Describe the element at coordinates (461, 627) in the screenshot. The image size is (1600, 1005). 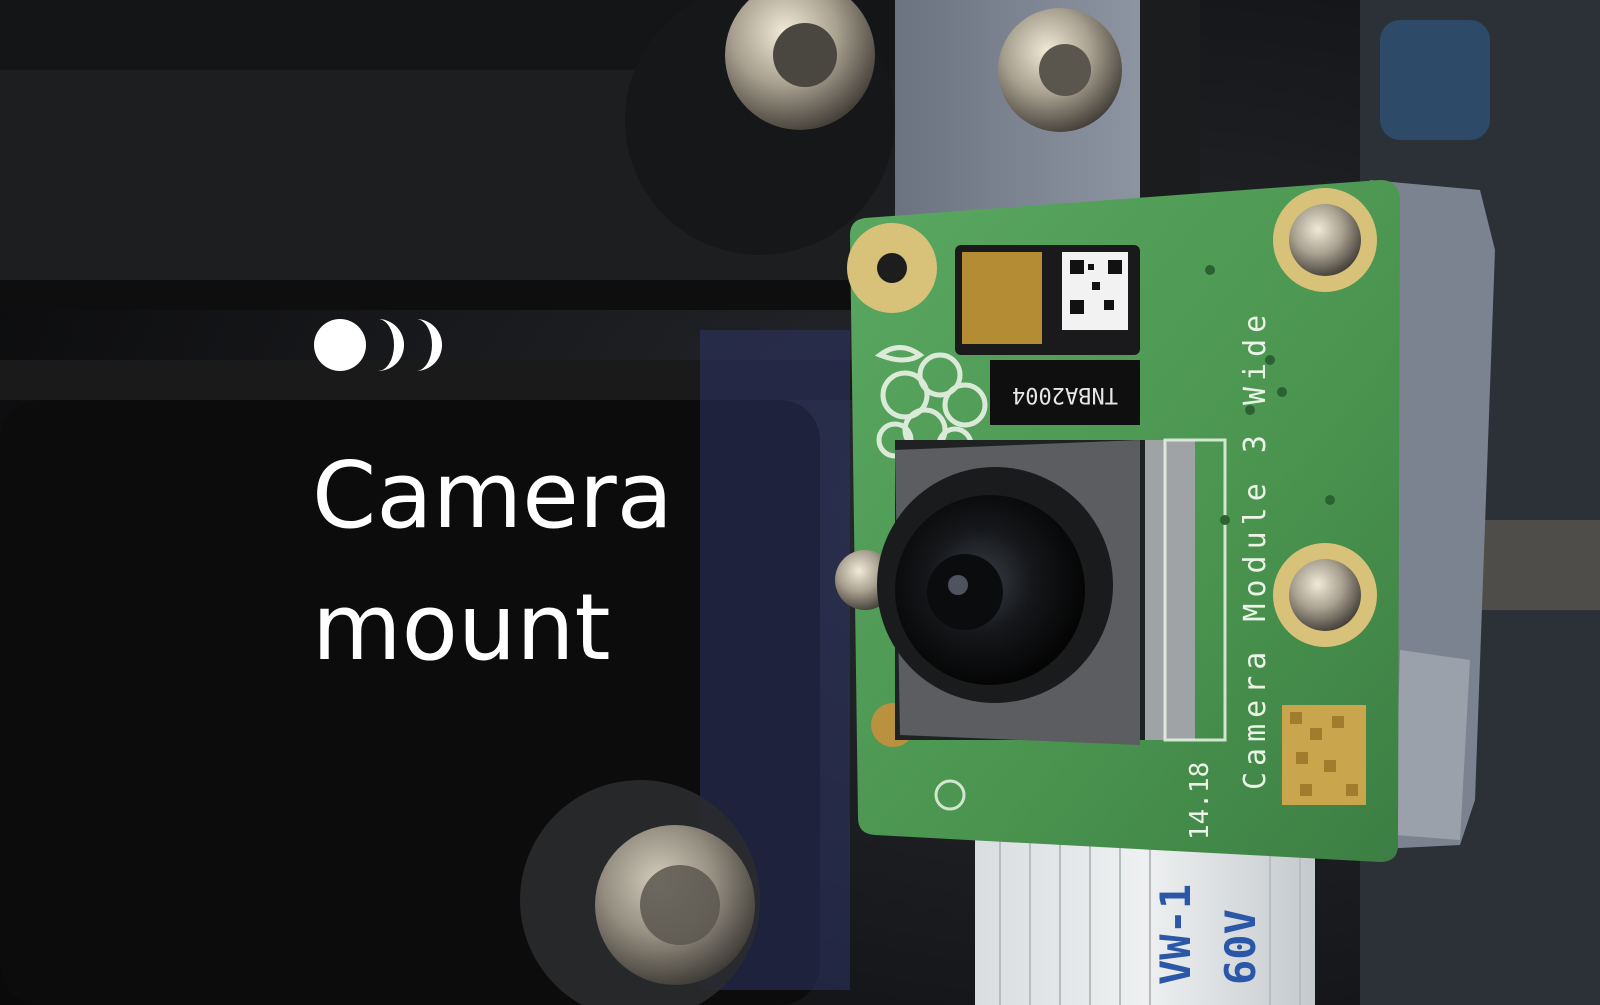
I see `title-line-2: mount` at that location.